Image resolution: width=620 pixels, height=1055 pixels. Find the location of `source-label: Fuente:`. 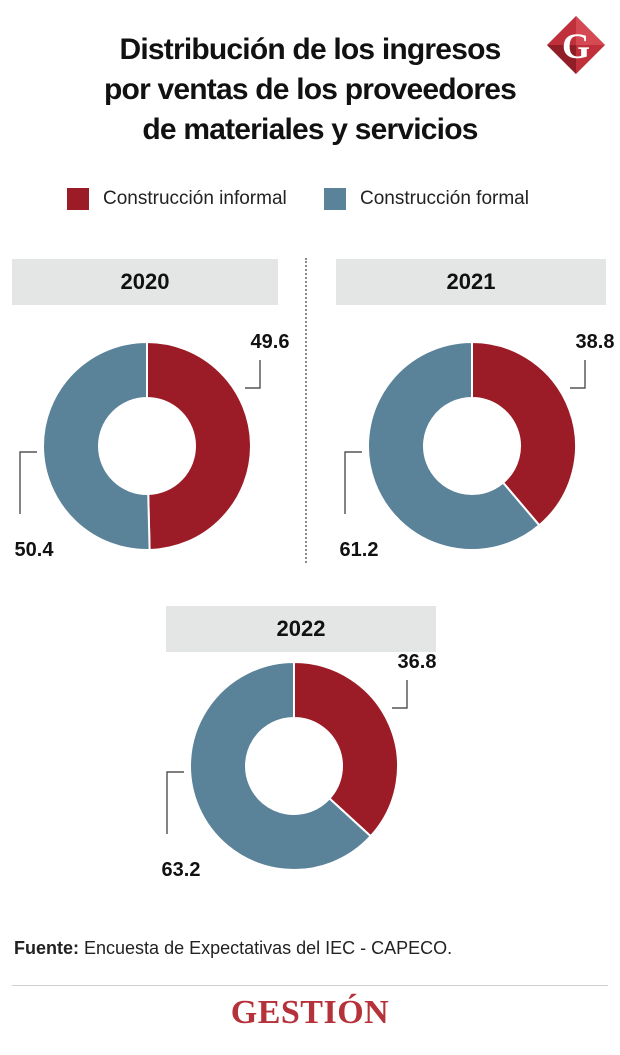

source-label: Fuente: is located at coordinates (46, 948).